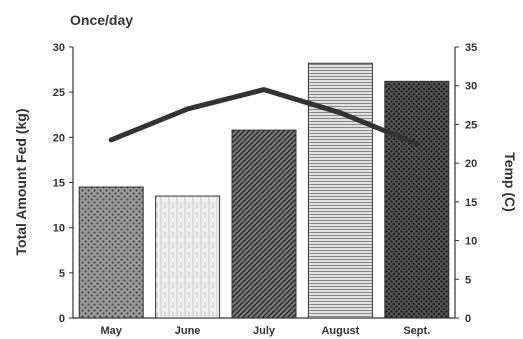 This screenshot has height=339, width=523. What do you see at coordinates (101, 20) in the screenshot?
I see `chart-title: Once/day` at bounding box center [101, 20].